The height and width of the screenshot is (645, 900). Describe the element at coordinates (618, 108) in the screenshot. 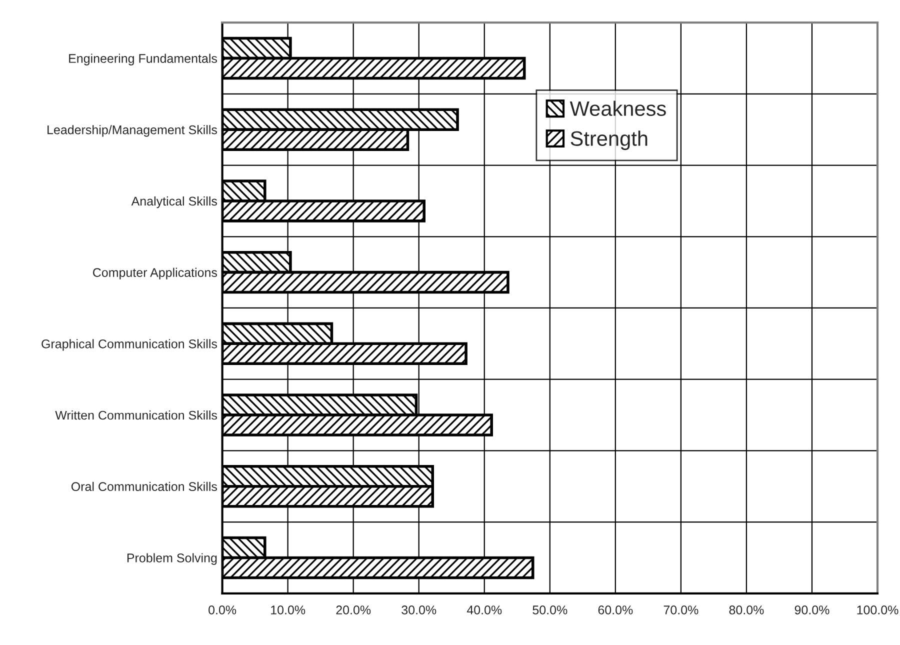

I see `legend-label: Weakness` at that location.